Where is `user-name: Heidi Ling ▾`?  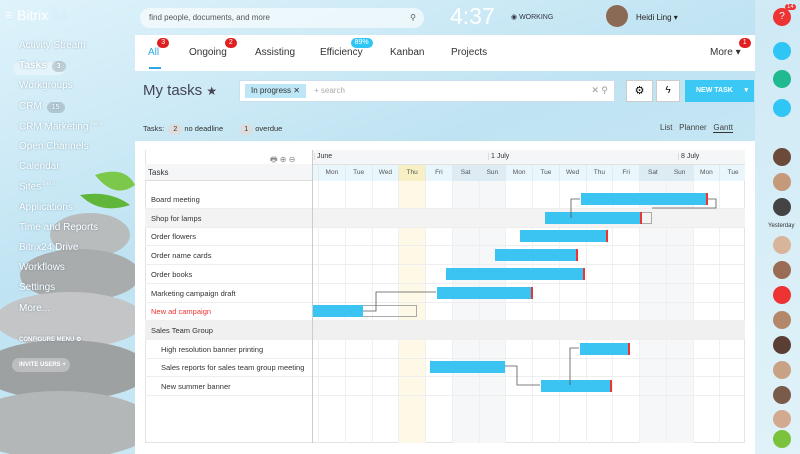 user-name: Heidi Ling ▾ is located at coordinates (657, 17).